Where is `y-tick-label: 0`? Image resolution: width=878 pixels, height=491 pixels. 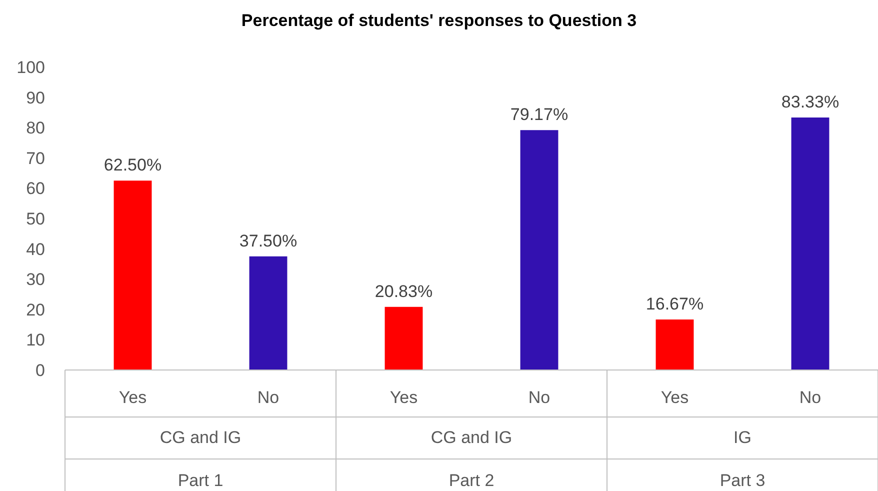 y-tick-label: 0 is located at coordinates (40, 370).